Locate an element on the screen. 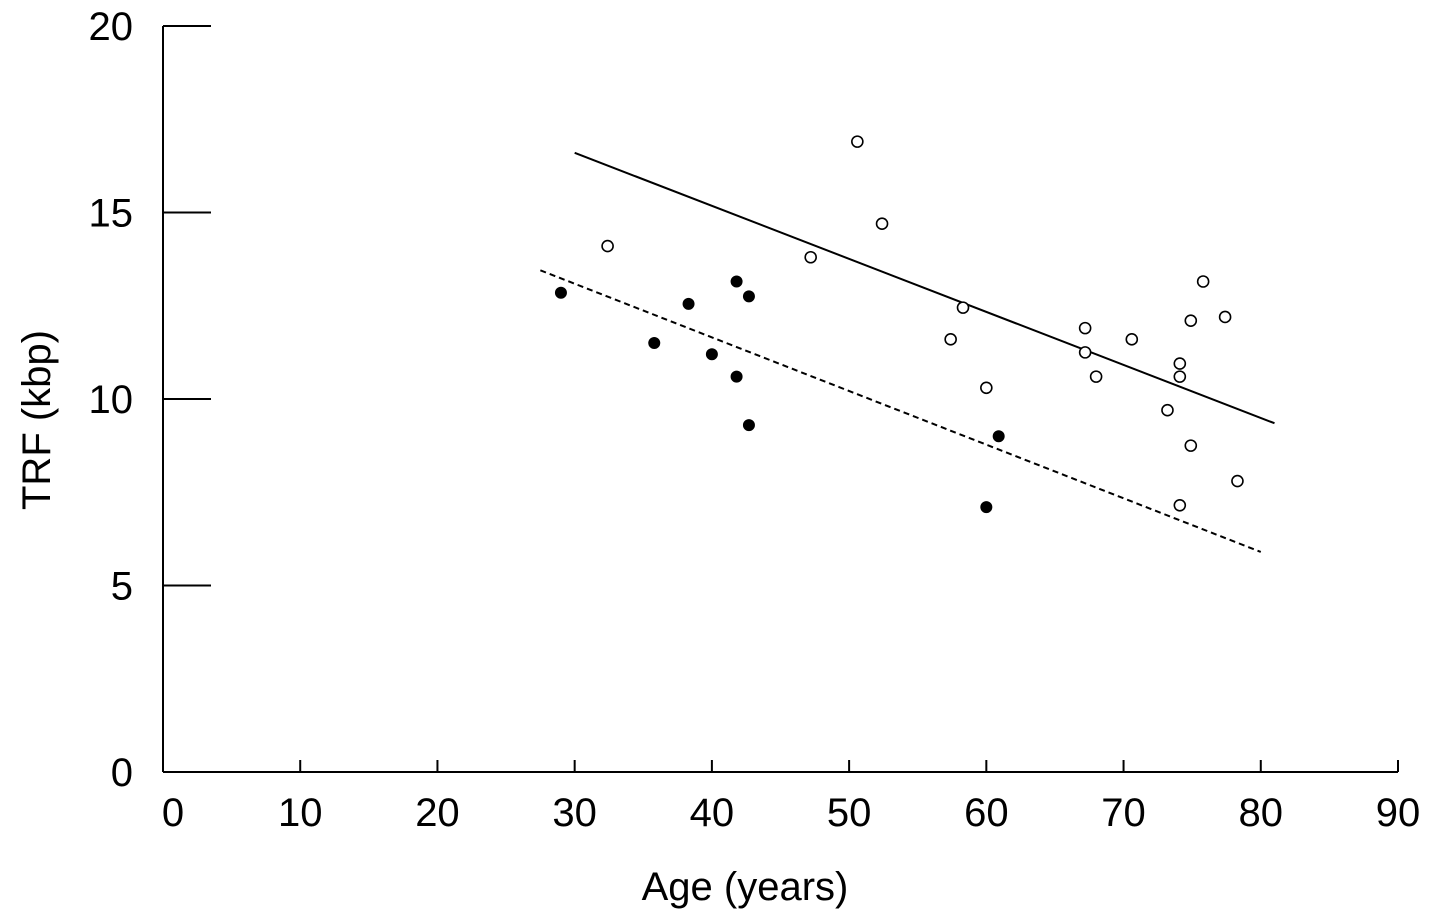  x-tick-label: 40 is located at coordinates (712, 813).